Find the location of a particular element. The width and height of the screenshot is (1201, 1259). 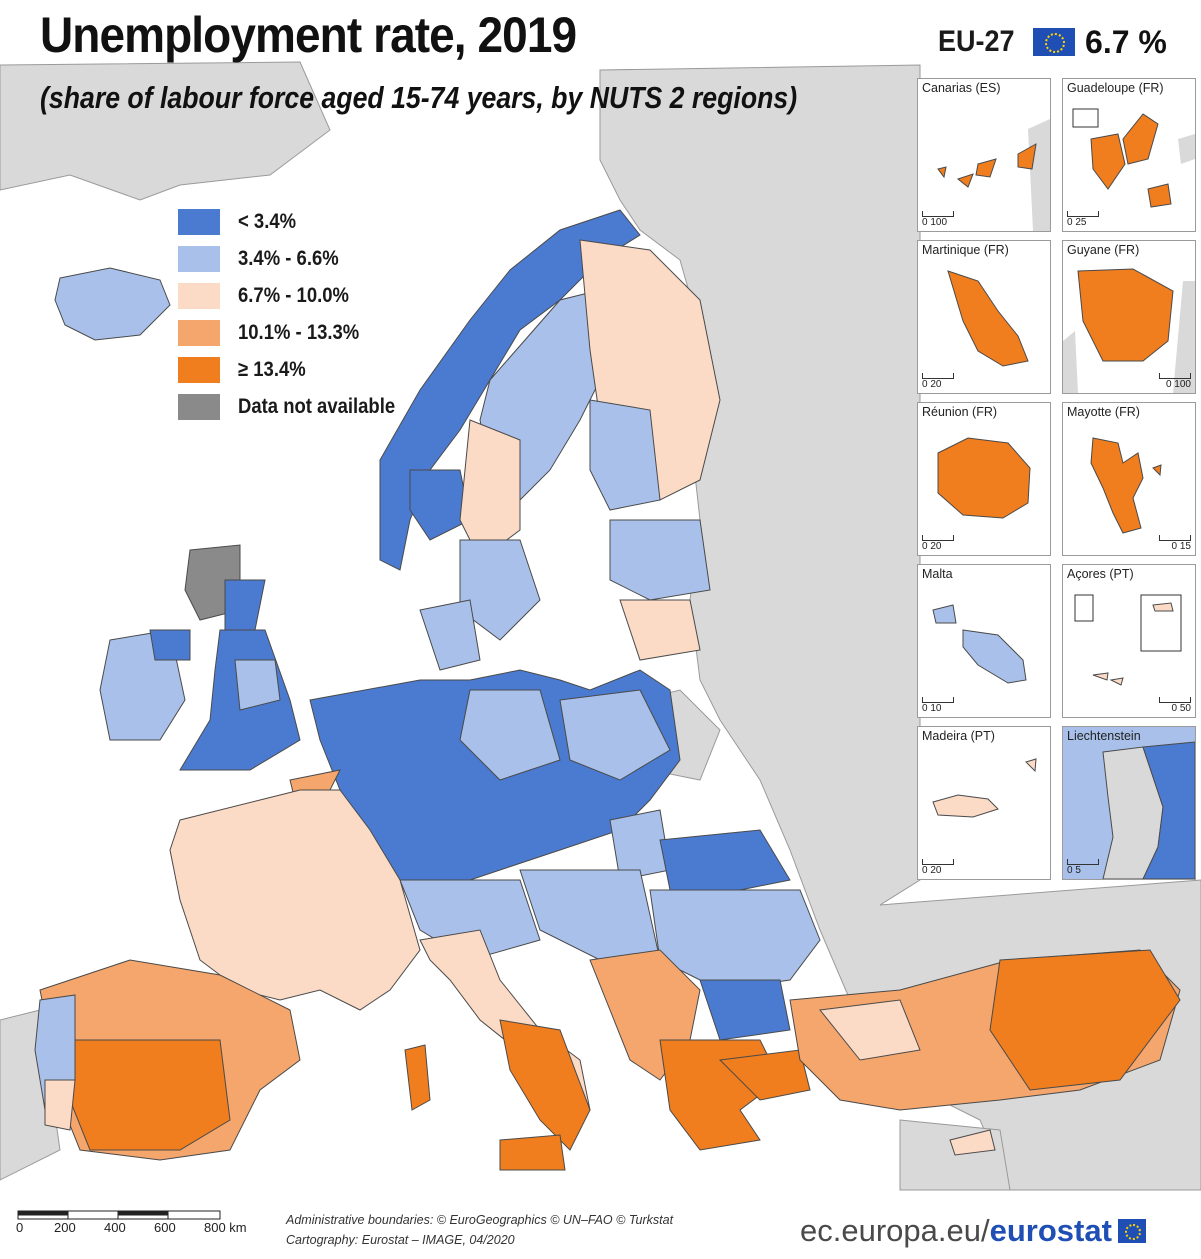

scale-label: 200 is located at coordinates (65, 1227).